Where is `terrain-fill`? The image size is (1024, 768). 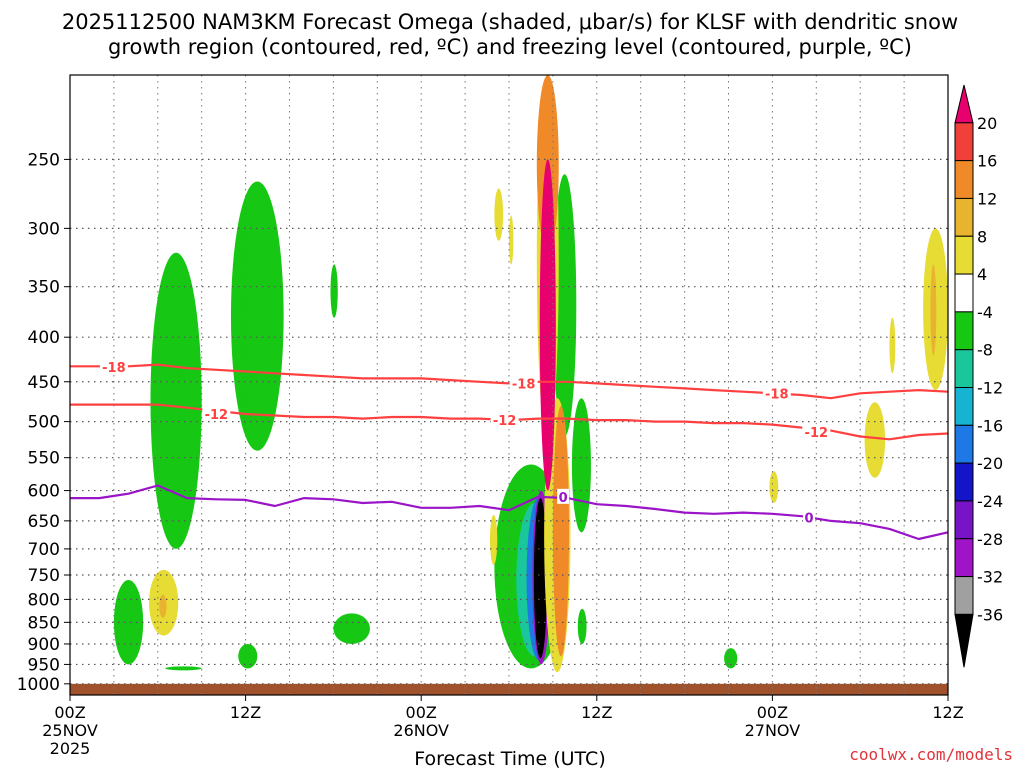 terrain-fill is located at coordinates (509, 689).